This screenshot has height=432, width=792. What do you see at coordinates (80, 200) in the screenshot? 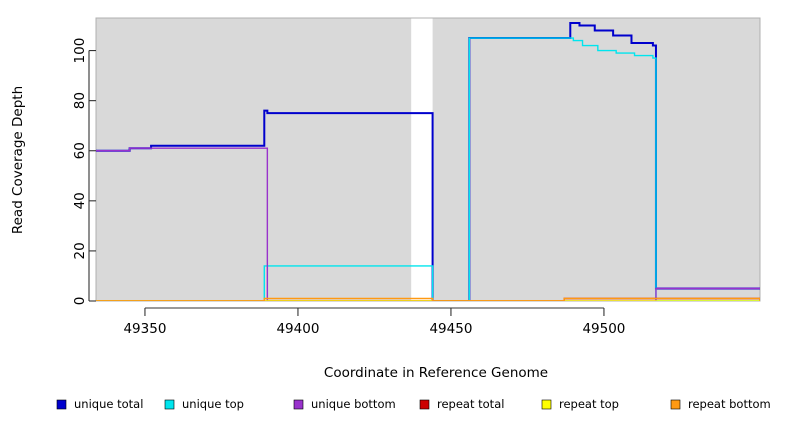
I see `y-tick-label: 40` at bounding box center [80, 200].